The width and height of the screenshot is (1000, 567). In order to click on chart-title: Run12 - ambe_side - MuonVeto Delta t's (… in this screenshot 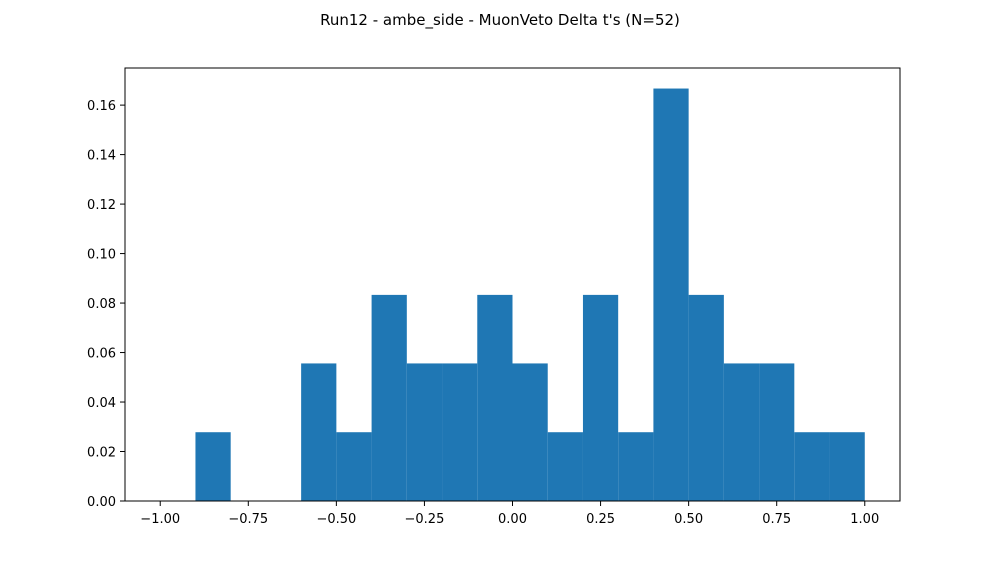, I will do `click(500, 20)`.